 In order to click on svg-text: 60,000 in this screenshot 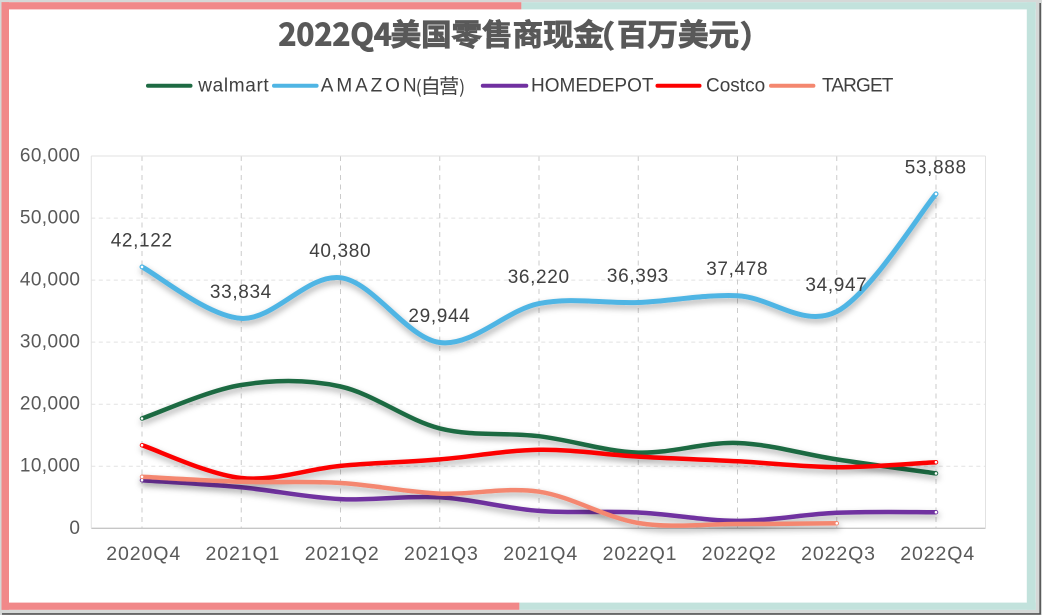, I will do `click(50, 156)`.